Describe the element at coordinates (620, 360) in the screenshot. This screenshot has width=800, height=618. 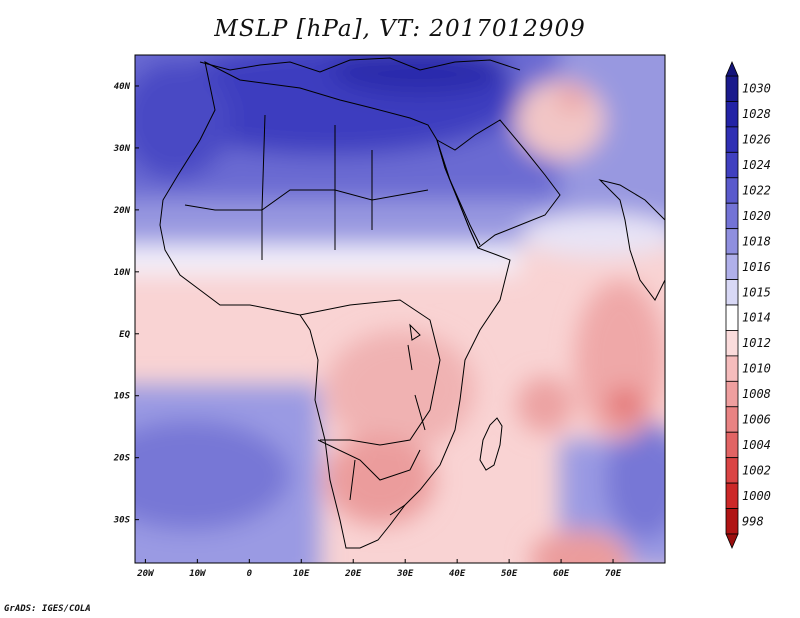
I see `field-low-india-ocean` at that location.